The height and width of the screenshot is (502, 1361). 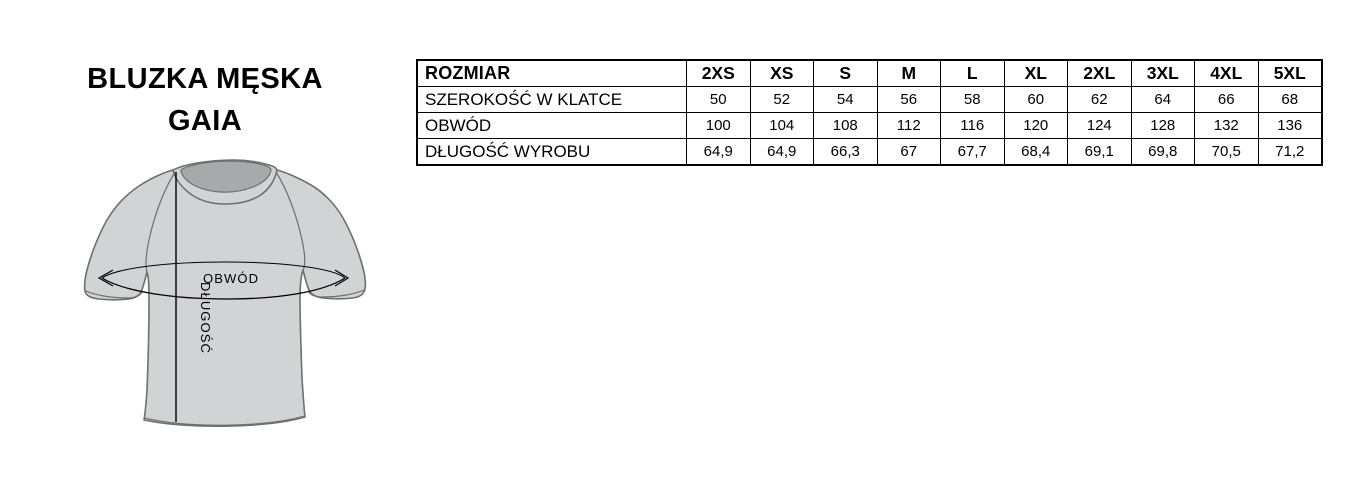 I want to click on cell-garment-length-4xl: 70,5, so click(x=1226, y=151).